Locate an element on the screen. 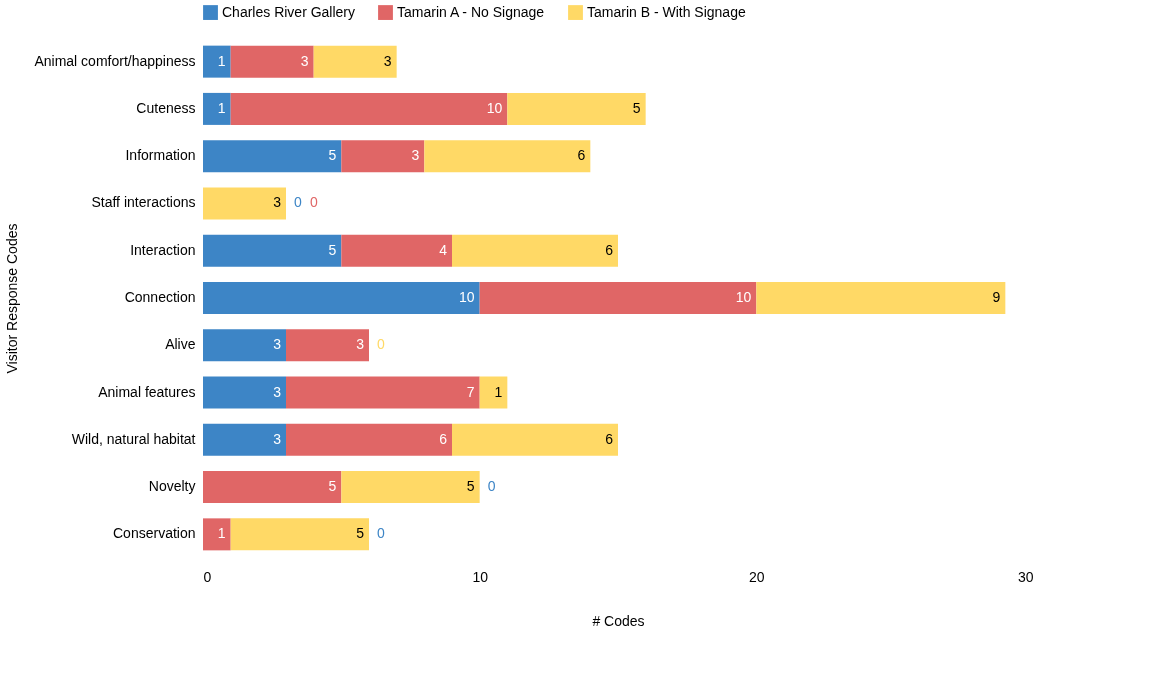 This screenshot has width=1150, height=686. y-tick-label: Cuteness is located at coordinates (166, 107).